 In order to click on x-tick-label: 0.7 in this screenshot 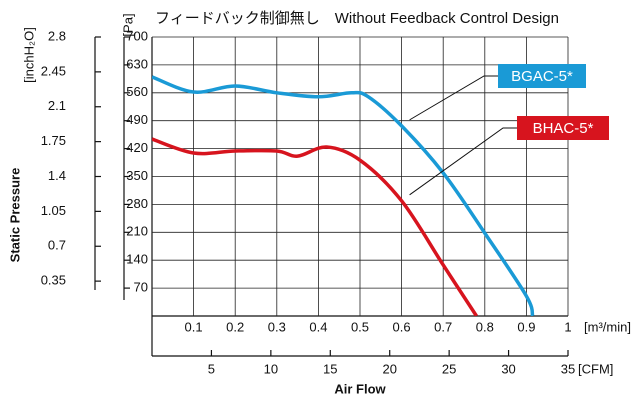, I will do `click(443, 326)`.